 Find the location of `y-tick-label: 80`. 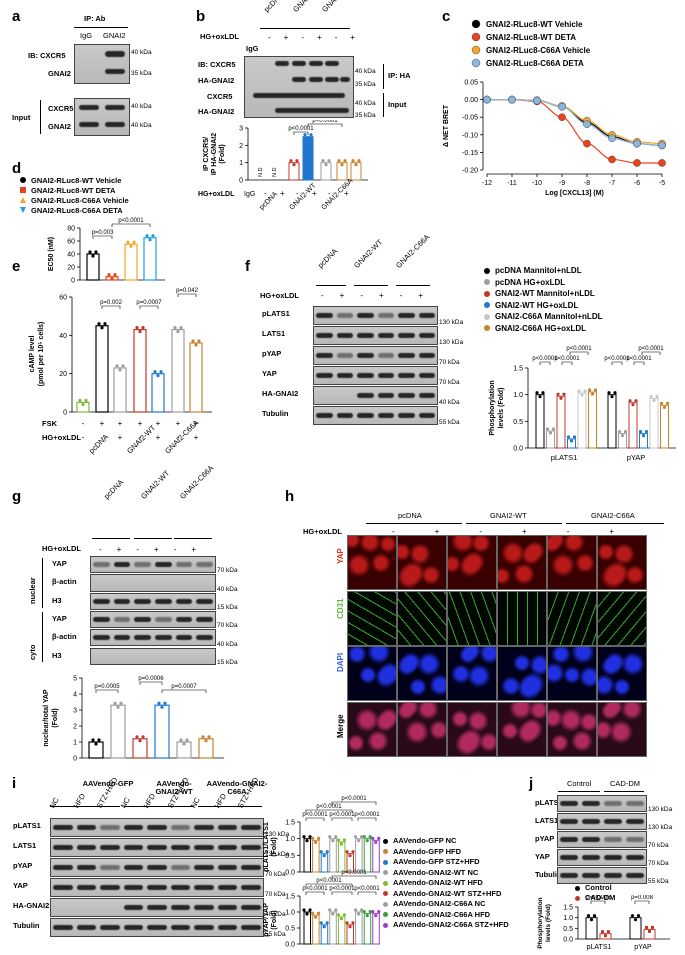

y-tick-label: 80 is located at coordinates (71, 229).